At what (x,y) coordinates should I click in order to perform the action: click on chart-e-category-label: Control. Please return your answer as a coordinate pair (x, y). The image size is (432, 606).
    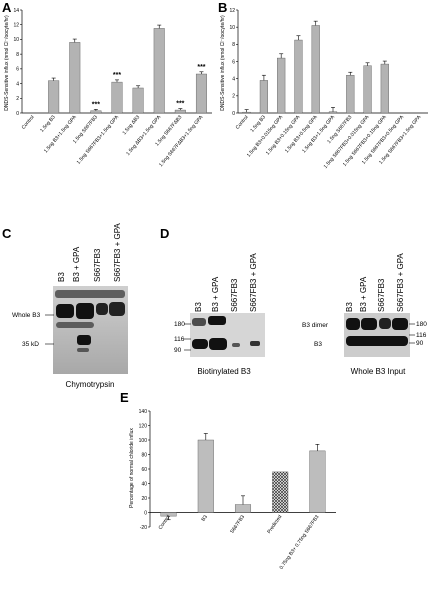
    Looking at the image, I should click on (165, 522).